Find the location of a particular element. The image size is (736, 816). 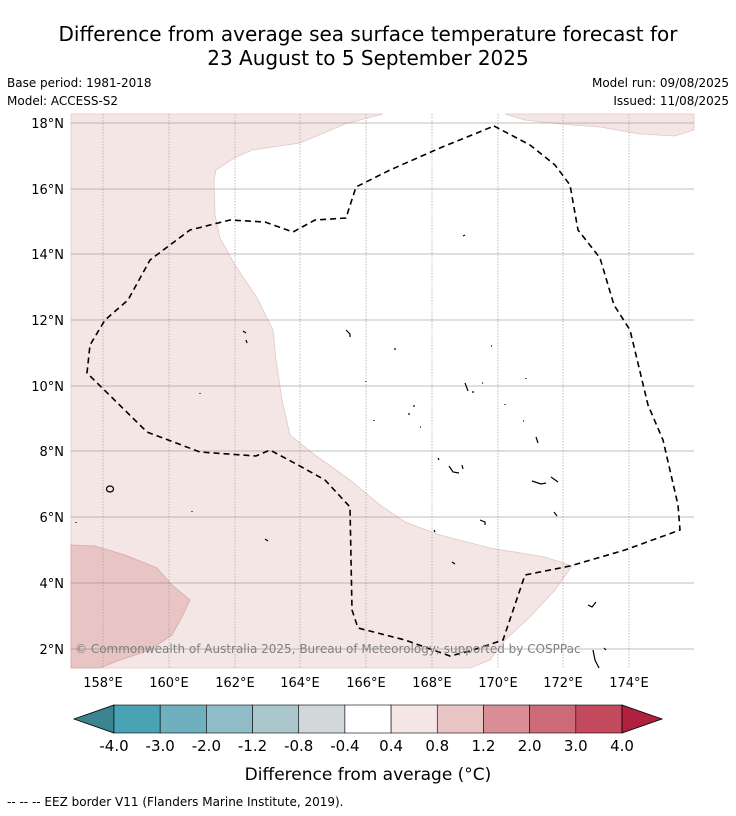

colorbar-tick-label: 1.2 is located at coordinates (484, 746).